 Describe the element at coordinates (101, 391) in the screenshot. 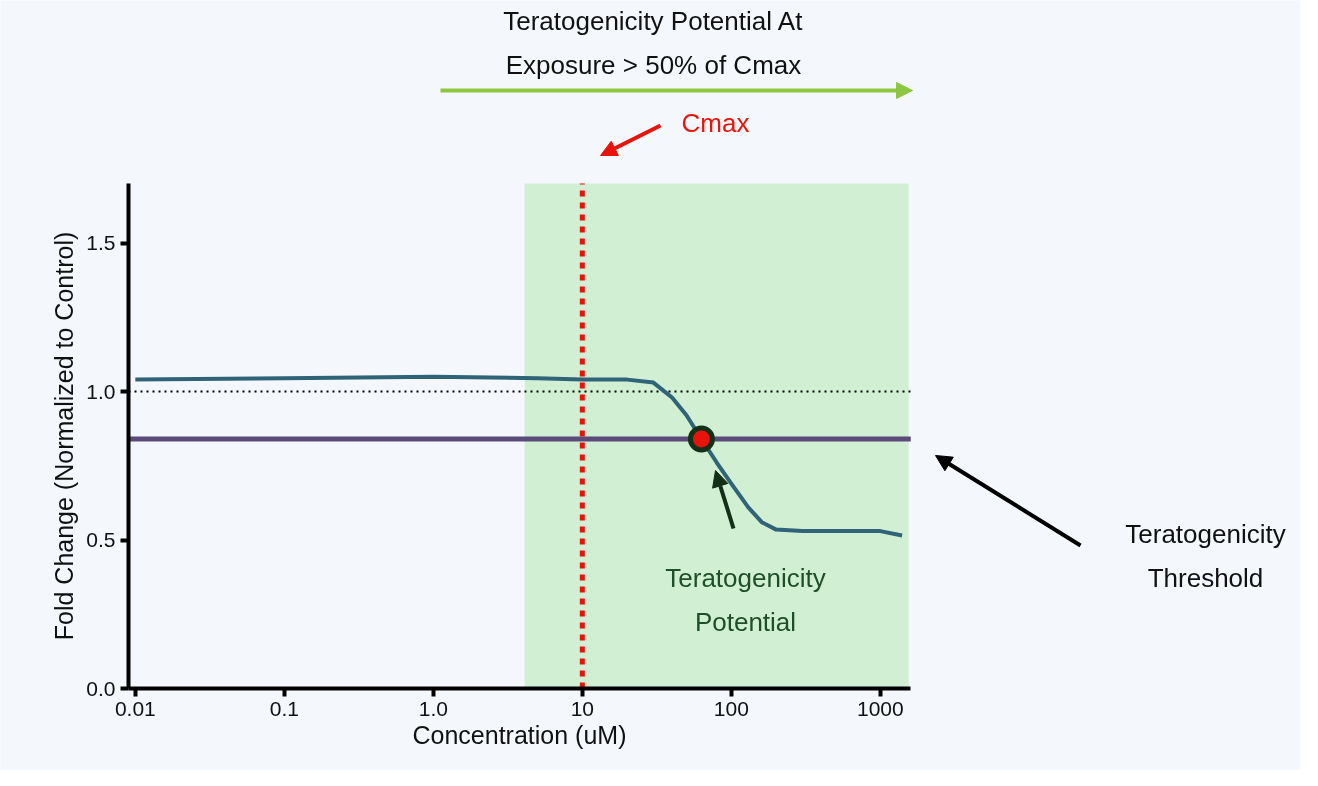

I see `y-tick-label: 1.0` at that location.